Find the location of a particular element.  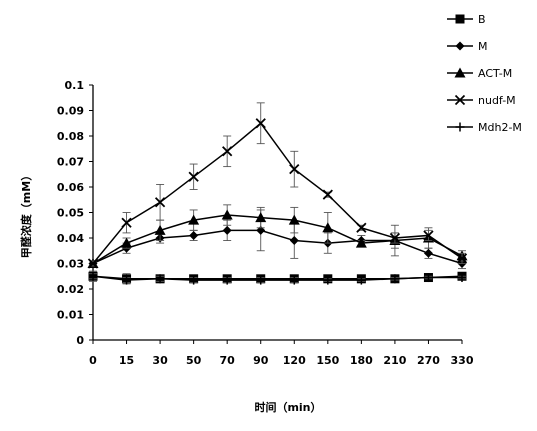

y-tick-label: 0.03 is located at coordinates (70, 264).